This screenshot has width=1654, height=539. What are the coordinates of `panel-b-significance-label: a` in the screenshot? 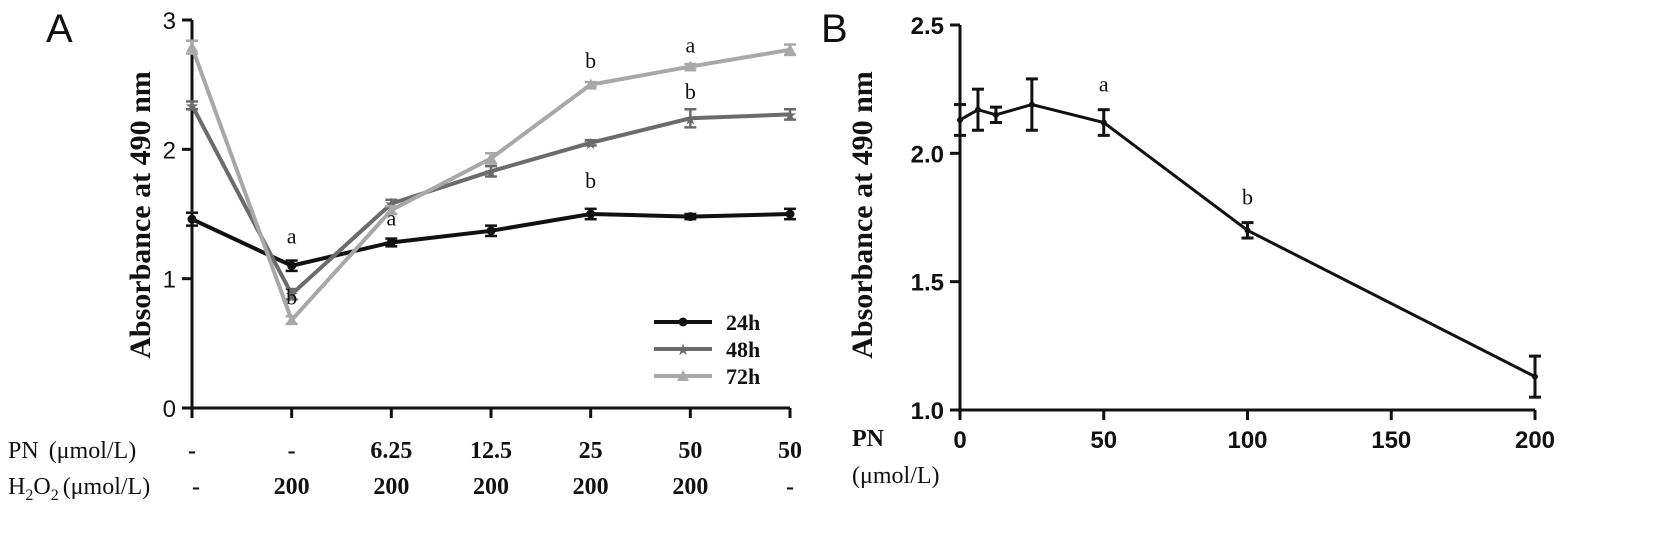 It's located at (1104, 84).